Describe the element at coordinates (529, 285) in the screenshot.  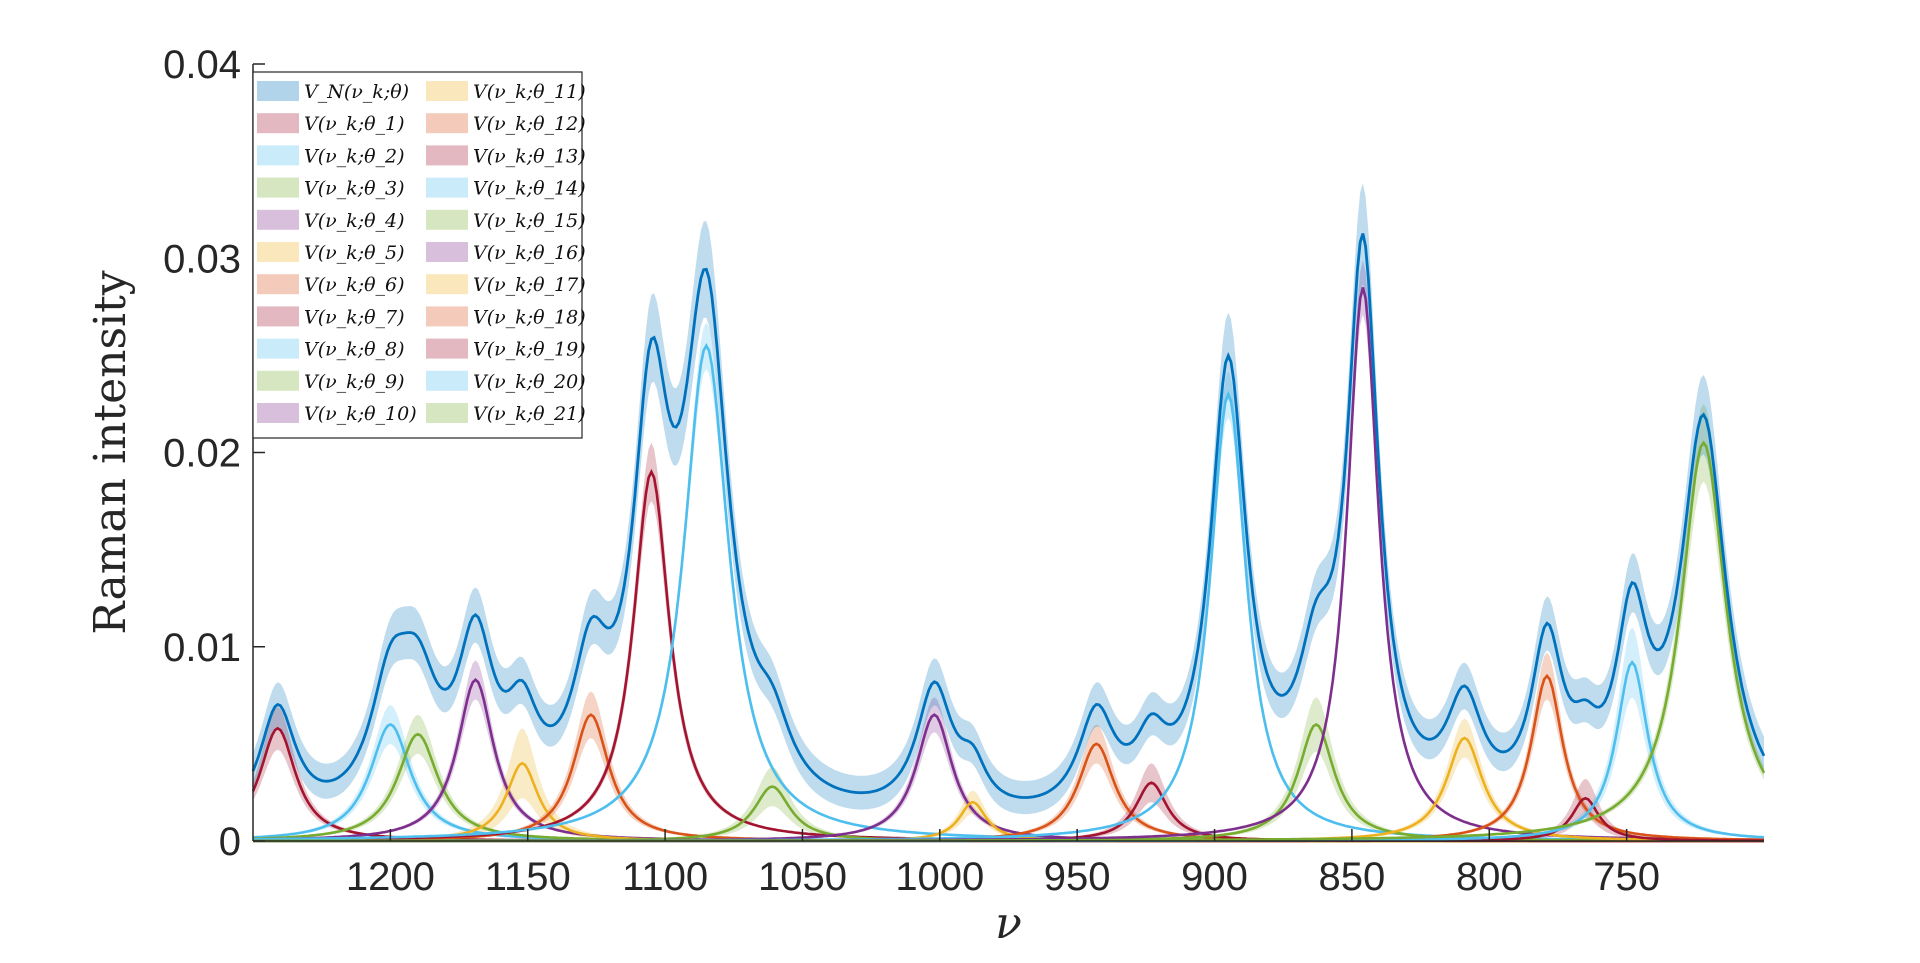
I see `legend-label-17: V(ν_k;θ_17)` at that location.